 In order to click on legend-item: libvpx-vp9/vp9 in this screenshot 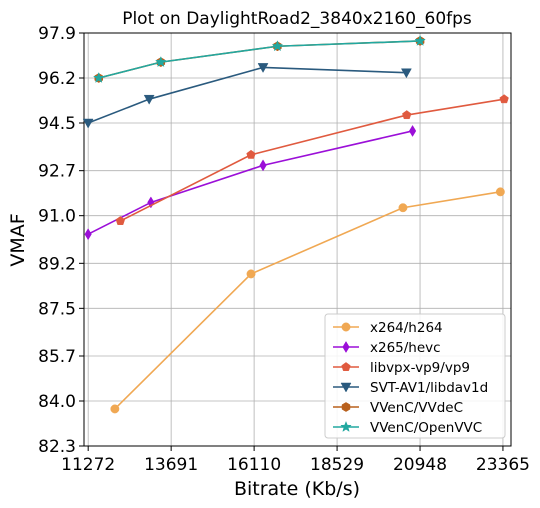, I will do `click(401, 368)`.